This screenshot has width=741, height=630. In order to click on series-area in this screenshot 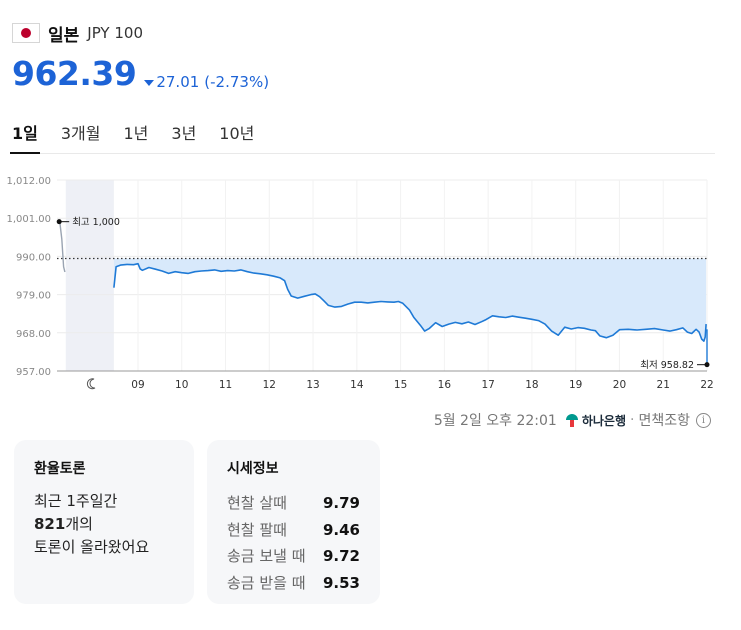, I will do `click(410, 300)`.